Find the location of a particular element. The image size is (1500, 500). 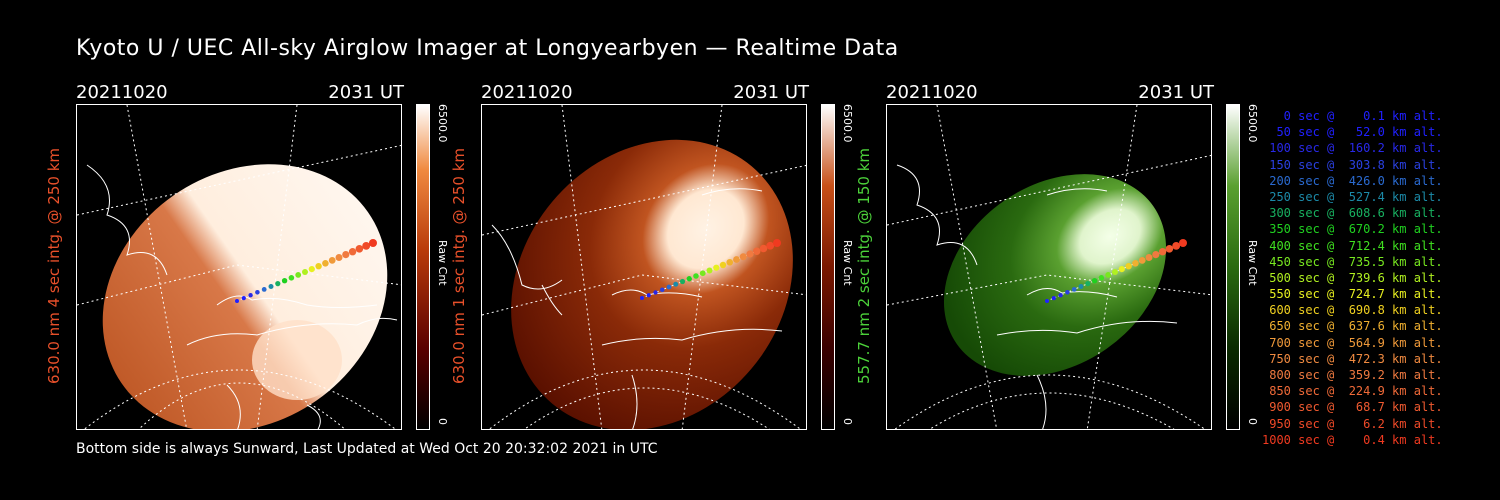

legend-row: 450 sec @ 735.5 km alt. is located at coordinates (1352, 261).